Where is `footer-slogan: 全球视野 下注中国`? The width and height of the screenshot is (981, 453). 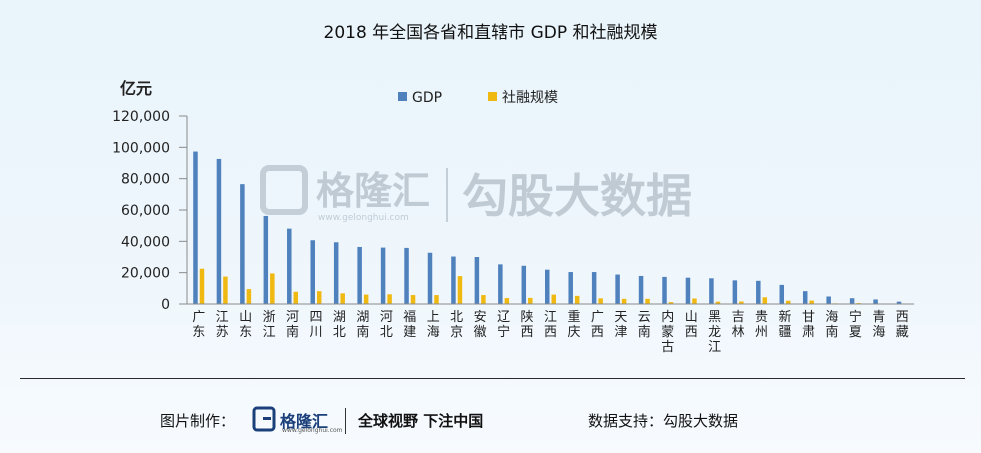 footer-slogan: 全球视野 下注中国 is located at coordinates (421, 421).